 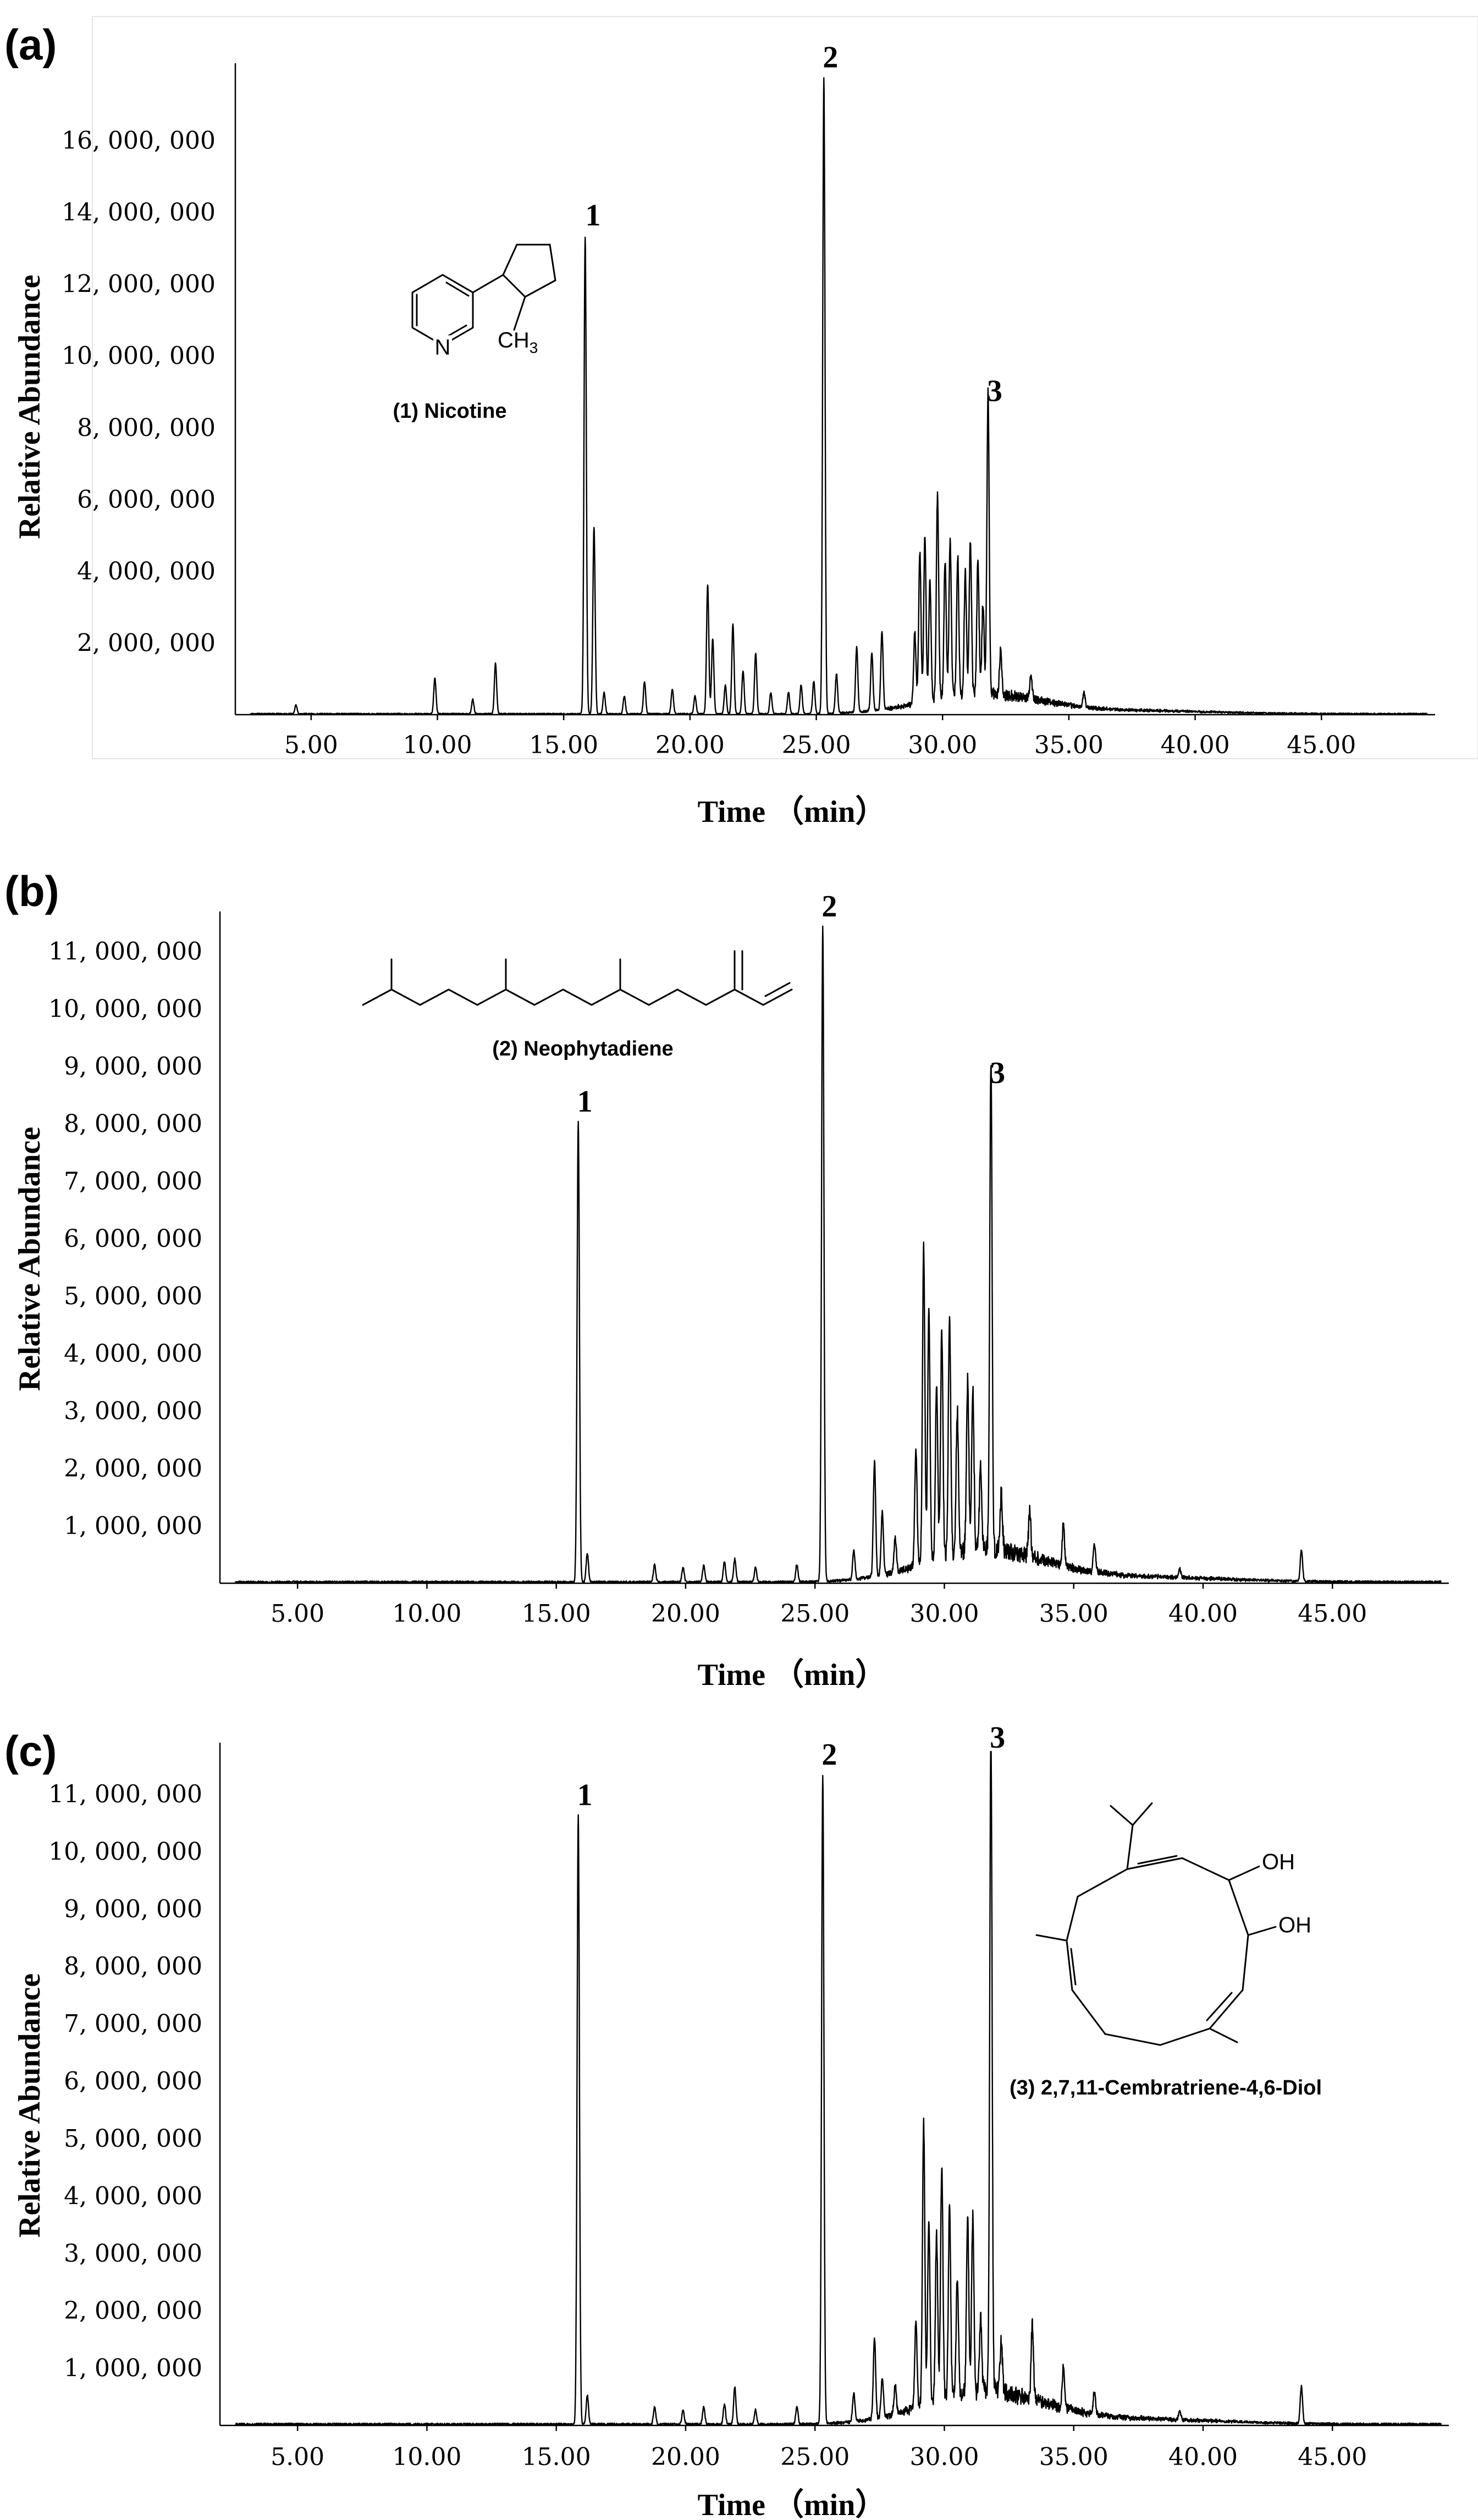 What do you see at coordinates (133, 2024) in the screenshot?
I see `y-tick-label: 7, 000, 000` at bounding box center [133, 2024].